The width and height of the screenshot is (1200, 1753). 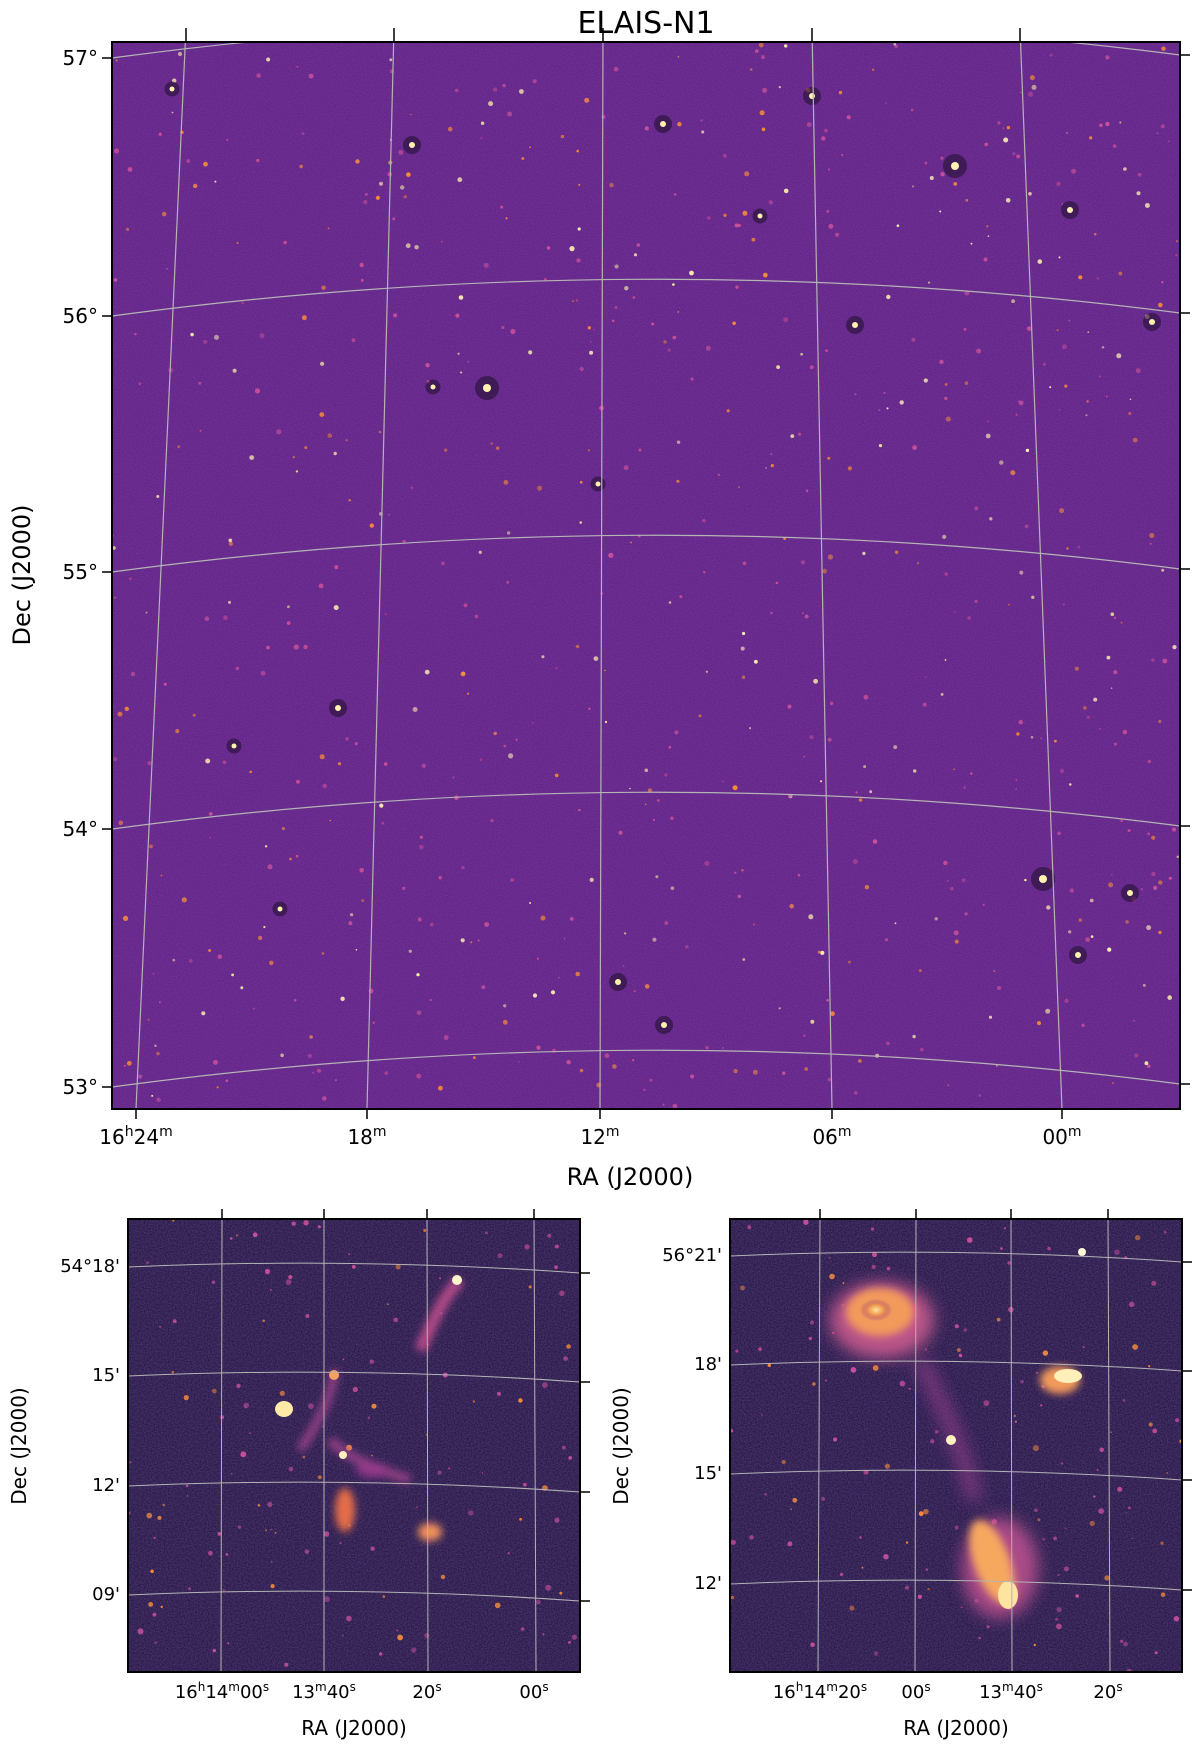 I want to click on left-ra-tick-label: 16h14m00s, so click(x=222, y=1691).